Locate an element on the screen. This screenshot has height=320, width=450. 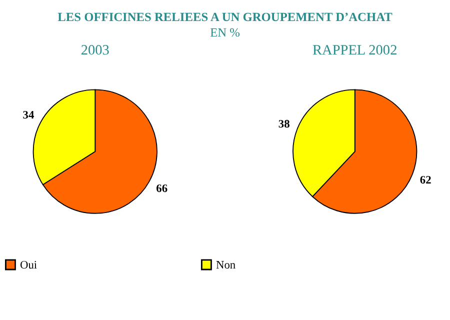
legend-label: Oui is located at coordinates (29, 266).